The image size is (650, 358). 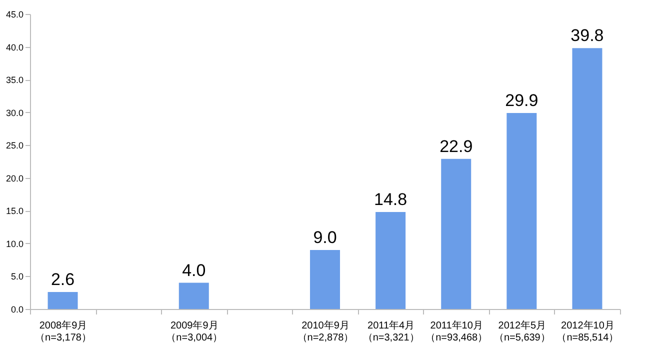 I want to click on y-tick-label: 10.0, so click(x=15, y=243).